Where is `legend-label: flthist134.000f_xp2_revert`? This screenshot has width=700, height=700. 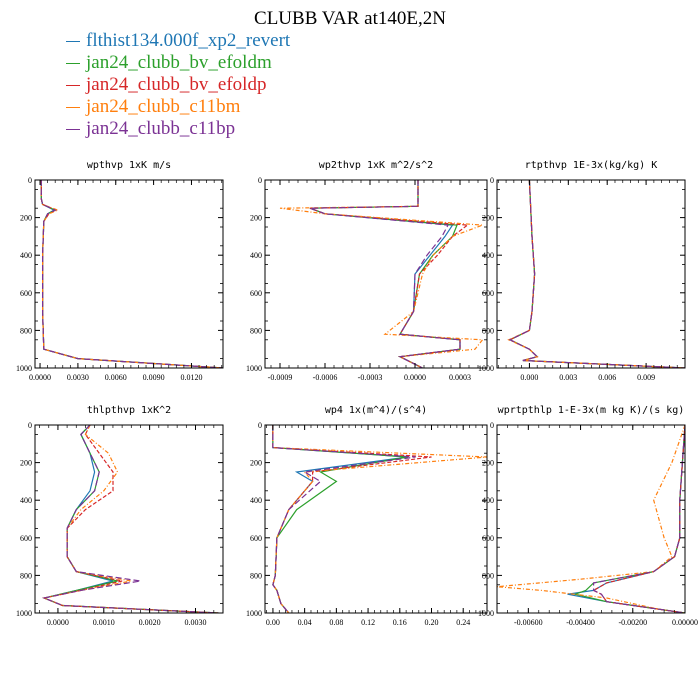
legend-label: flthist134.000f_xp2_revert is located at coordinates (188, 40).